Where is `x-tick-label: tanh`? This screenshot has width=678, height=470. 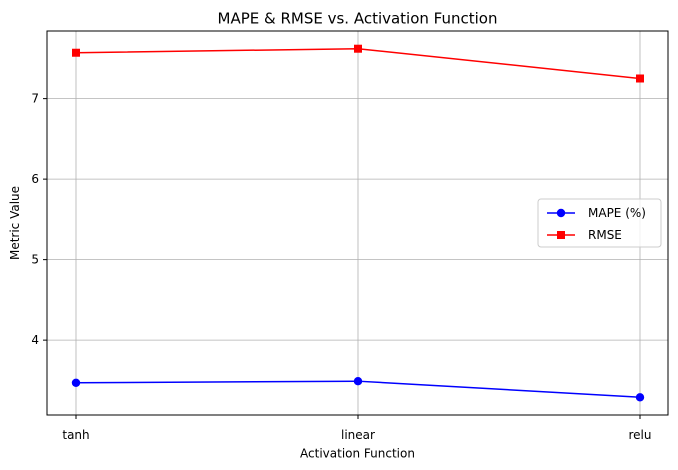
x-tick-label: tanh is located at coordinates (75, 435).